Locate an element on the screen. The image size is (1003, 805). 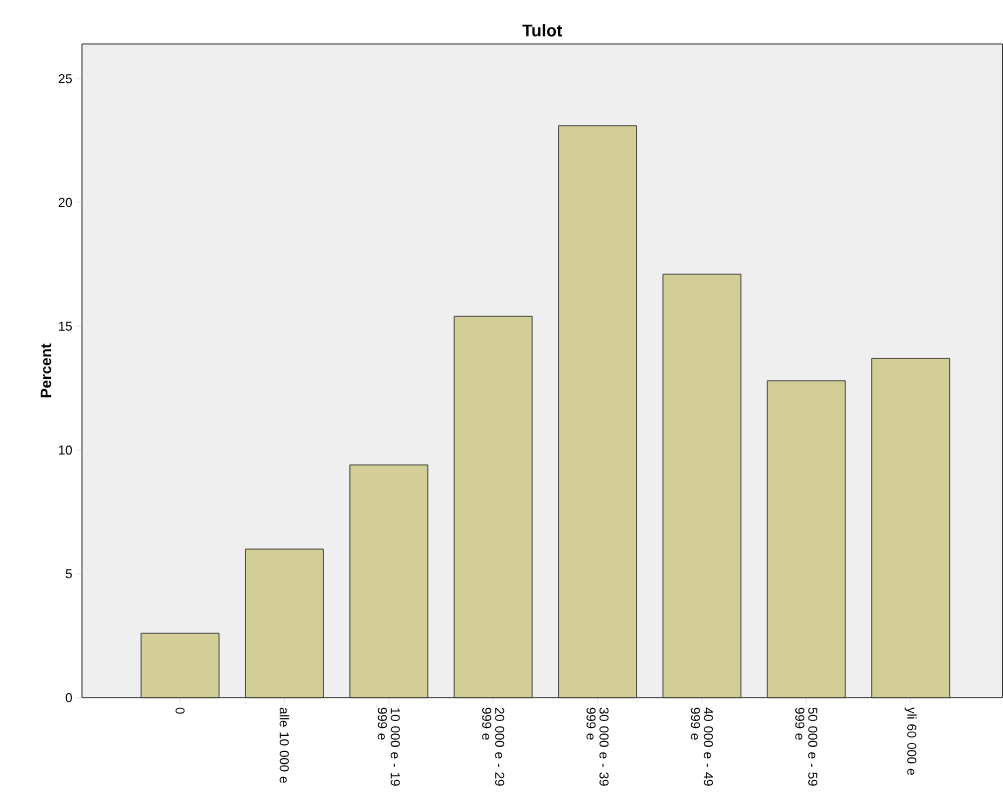
x-tick-label: alle 10 000 e is located at coordinates (284, 745).